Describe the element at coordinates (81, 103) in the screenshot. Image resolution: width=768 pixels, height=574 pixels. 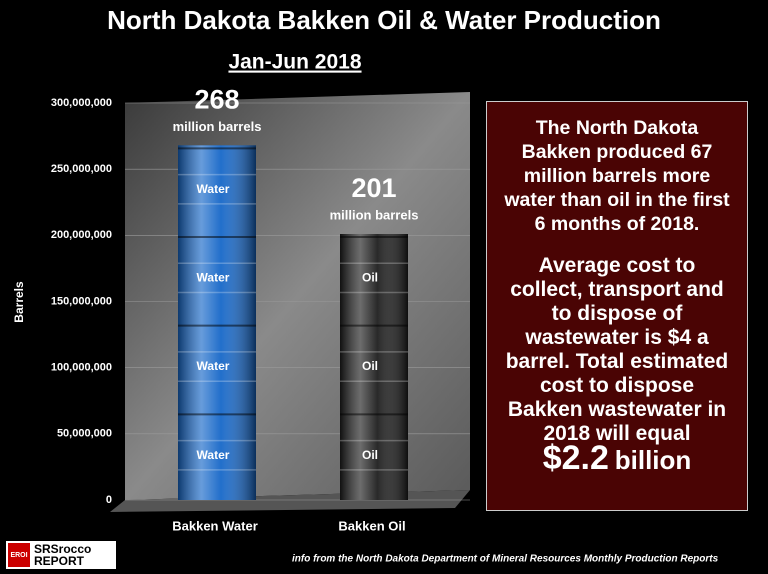
I see `y-tick-label: 300,000,000` at that location.